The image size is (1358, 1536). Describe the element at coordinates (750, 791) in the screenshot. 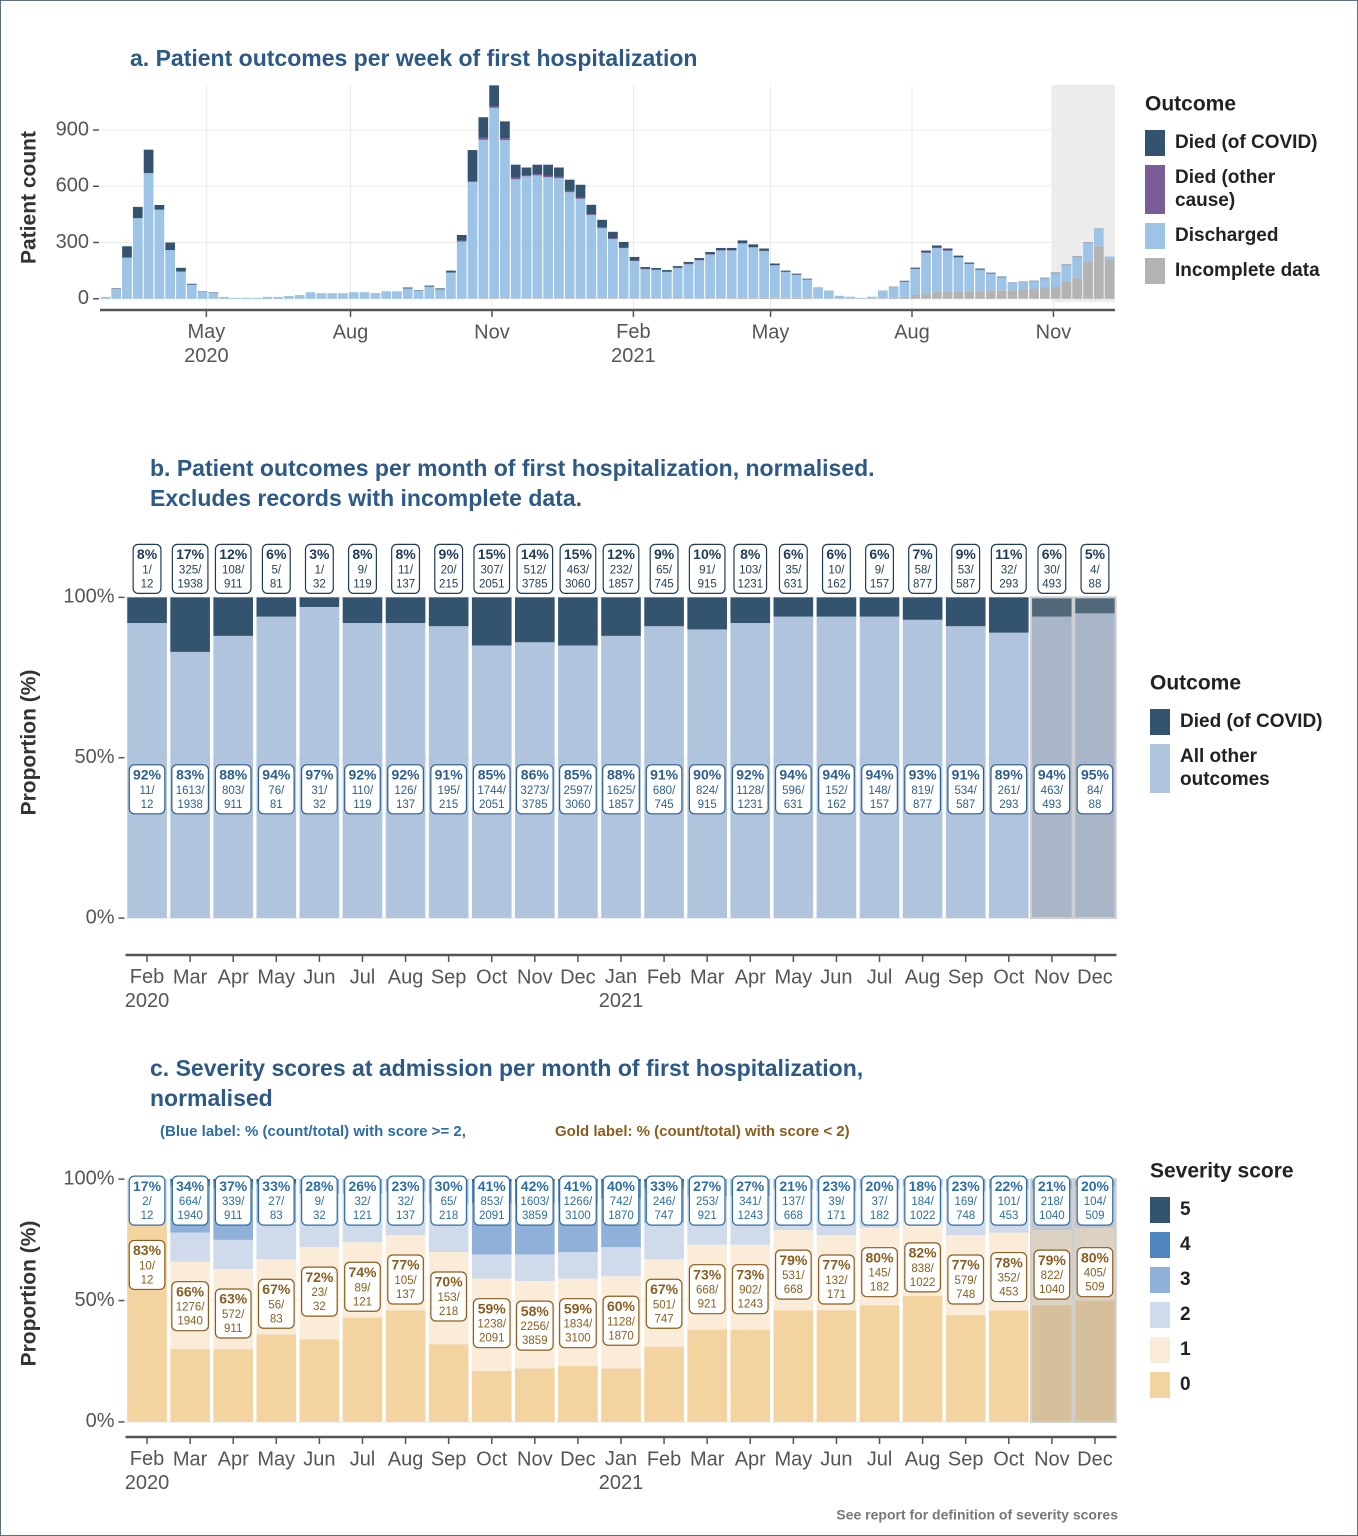

I see `other-label-count: 1128/` at that location.